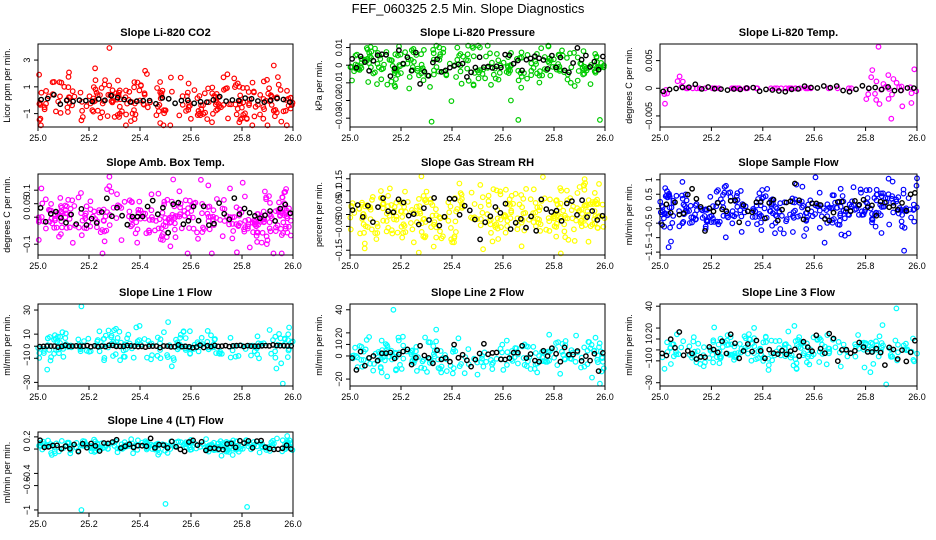 Image resolution: width=936 pixels, height=540 pixels. What do you see at coordinates (242, 397) in the screenshot?
I see `x-tick-label: 25.8` at bounding box center [242, 397].